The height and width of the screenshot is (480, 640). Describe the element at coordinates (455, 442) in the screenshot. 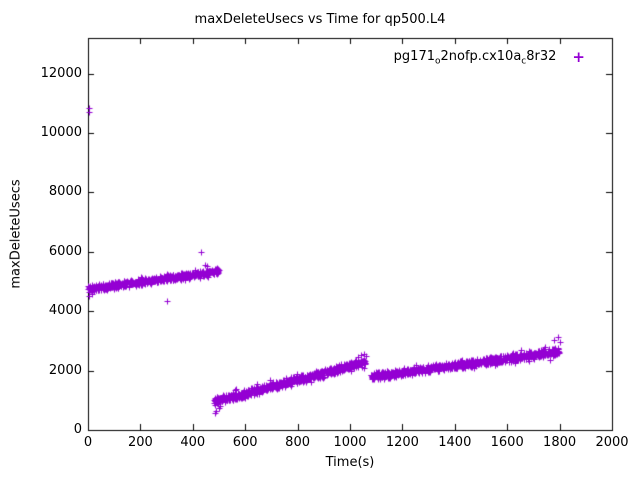

I see `x-tick-label: 1400` at that location.